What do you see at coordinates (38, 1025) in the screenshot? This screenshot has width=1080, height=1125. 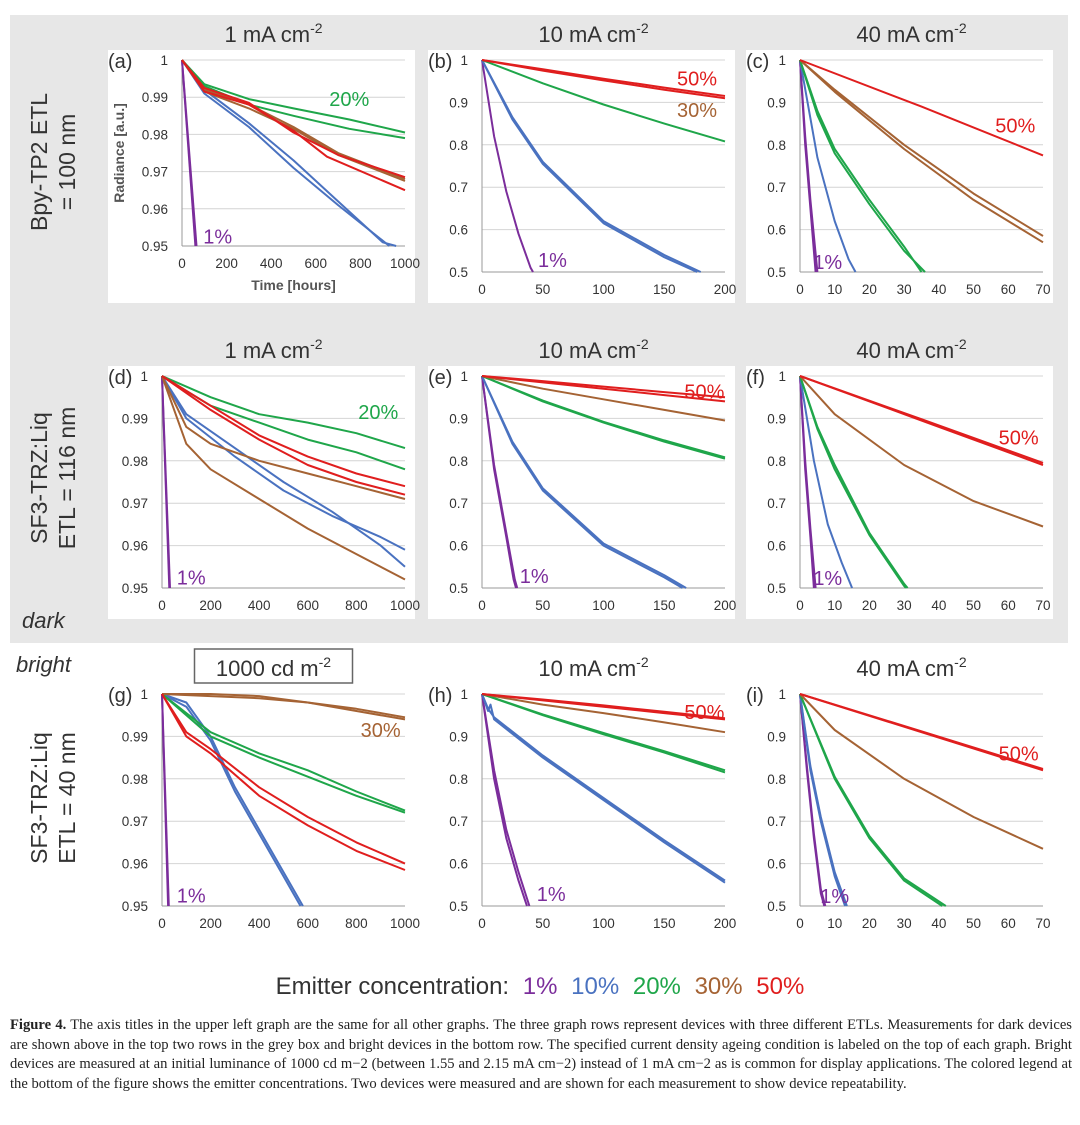 I see `caption-label: Figure 4.` at bounding box center [38, 1025].